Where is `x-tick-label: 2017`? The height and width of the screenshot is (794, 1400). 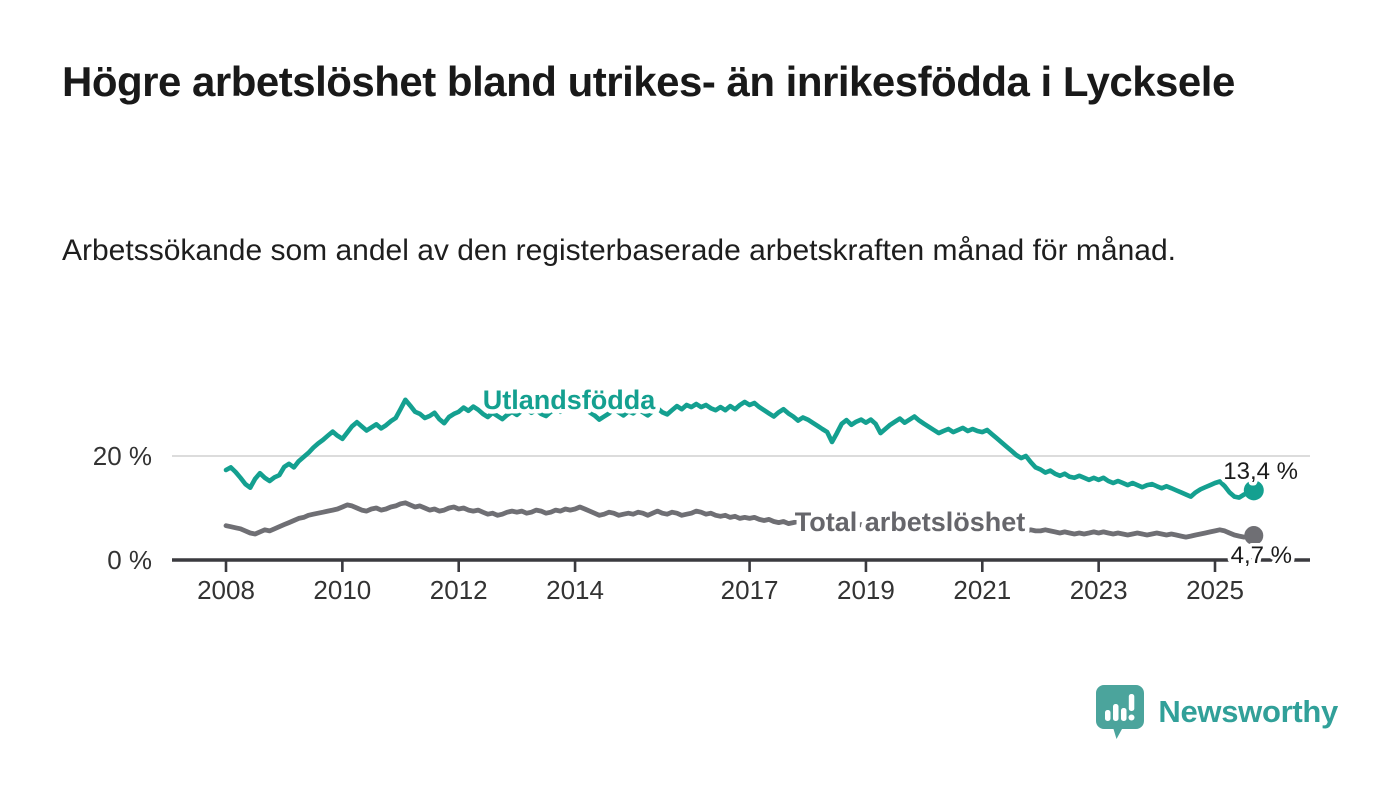 x-tick-label: 2017 is located at coordinates (750, 590).